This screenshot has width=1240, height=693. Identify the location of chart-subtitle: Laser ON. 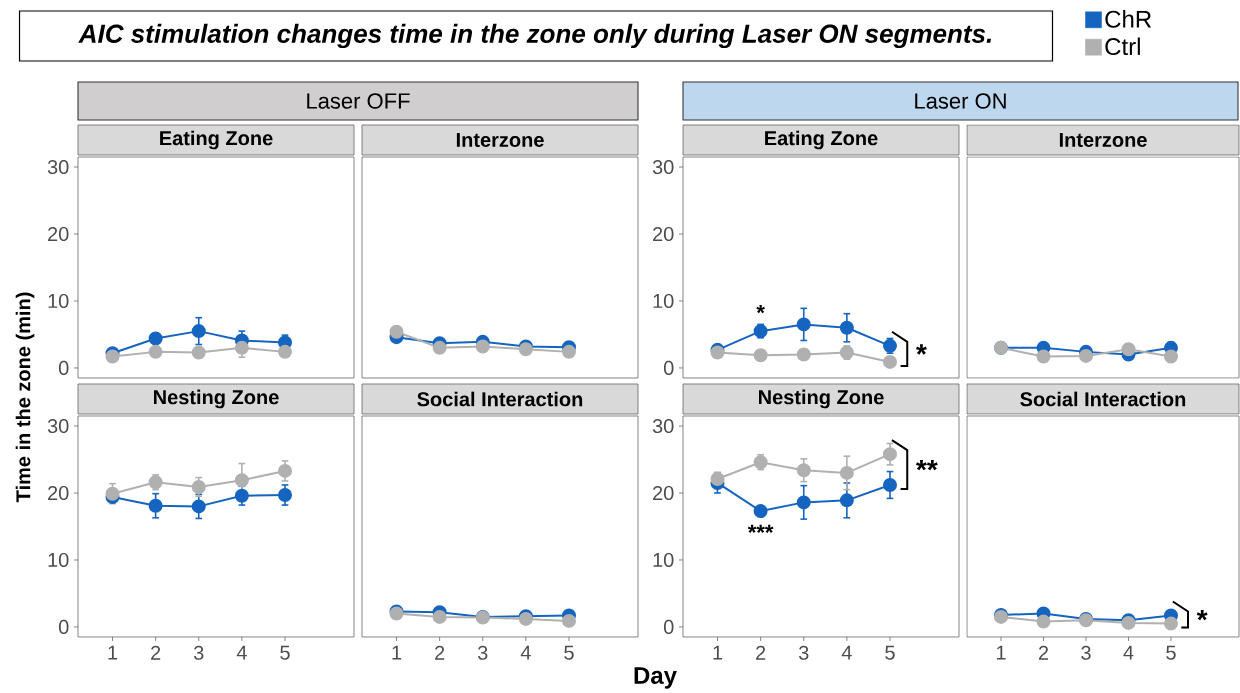
(960, 101).